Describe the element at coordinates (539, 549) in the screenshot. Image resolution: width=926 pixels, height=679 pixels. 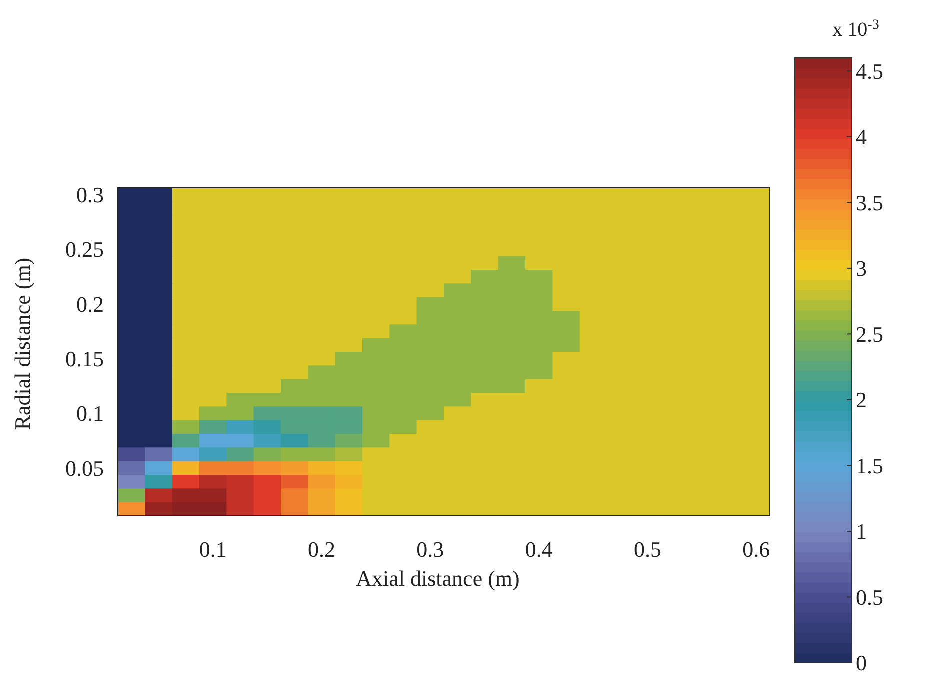
I see `x-tick-label: 0.4` at that location.